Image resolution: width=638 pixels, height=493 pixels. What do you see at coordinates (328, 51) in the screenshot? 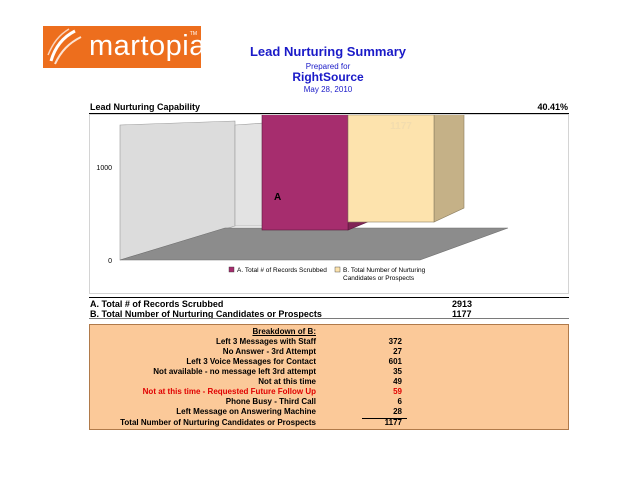
I see `report-title: Lead Nurturing Summary` at bounding box center [328, 51].